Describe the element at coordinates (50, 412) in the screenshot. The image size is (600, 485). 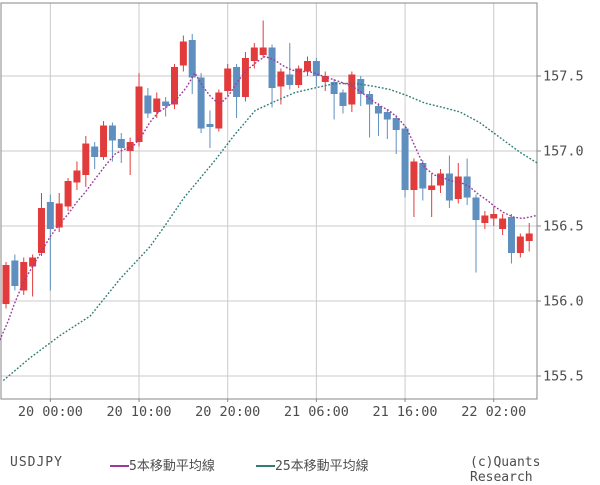
I see `x-axis-label: 20 00:00` at that location.